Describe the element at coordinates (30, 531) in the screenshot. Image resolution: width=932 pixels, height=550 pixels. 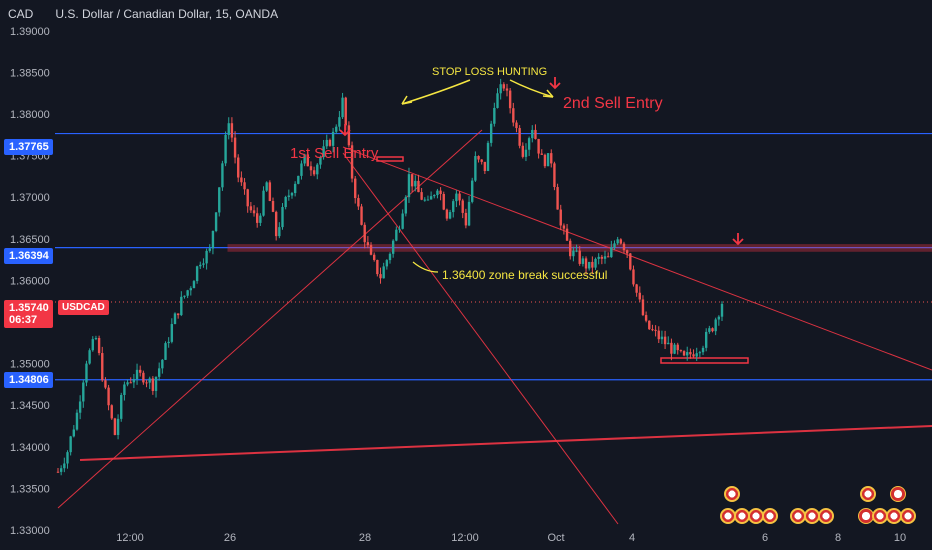
I see `y-tick-label: 1.33000` at that location.